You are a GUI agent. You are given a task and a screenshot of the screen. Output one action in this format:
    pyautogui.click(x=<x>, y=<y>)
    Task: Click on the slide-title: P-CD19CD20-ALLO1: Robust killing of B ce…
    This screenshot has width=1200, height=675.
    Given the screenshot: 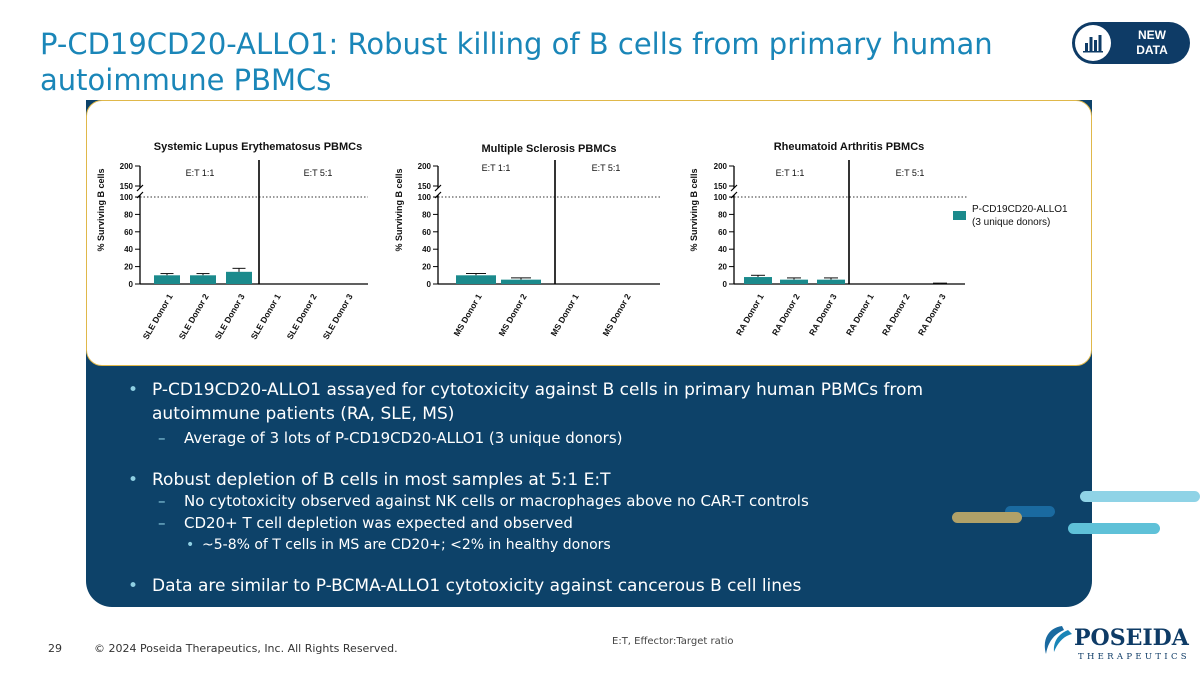 What is the action you would take?
    pyautogui.click(x=516, y=62)
    